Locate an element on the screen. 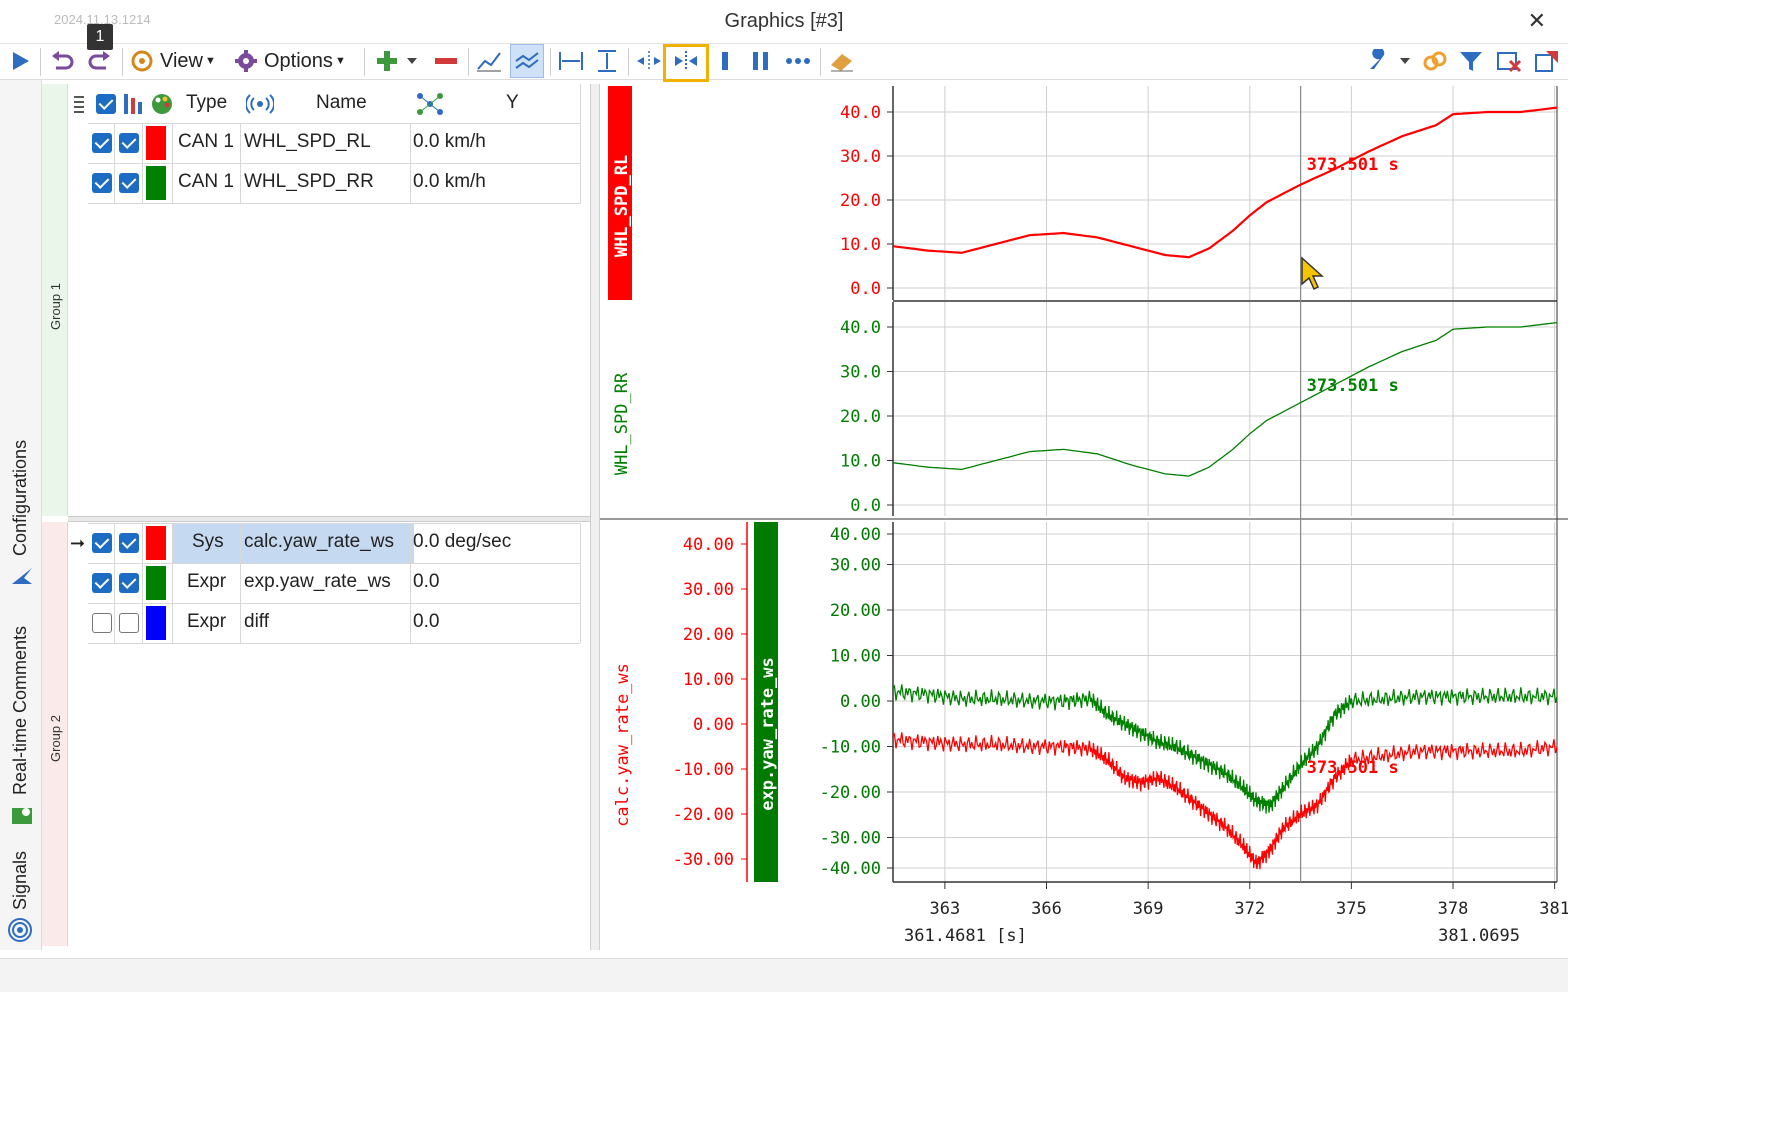 The height and width of the screenshot is (1125, 1778). broadcast-icon is located at coordinates (260, 106).